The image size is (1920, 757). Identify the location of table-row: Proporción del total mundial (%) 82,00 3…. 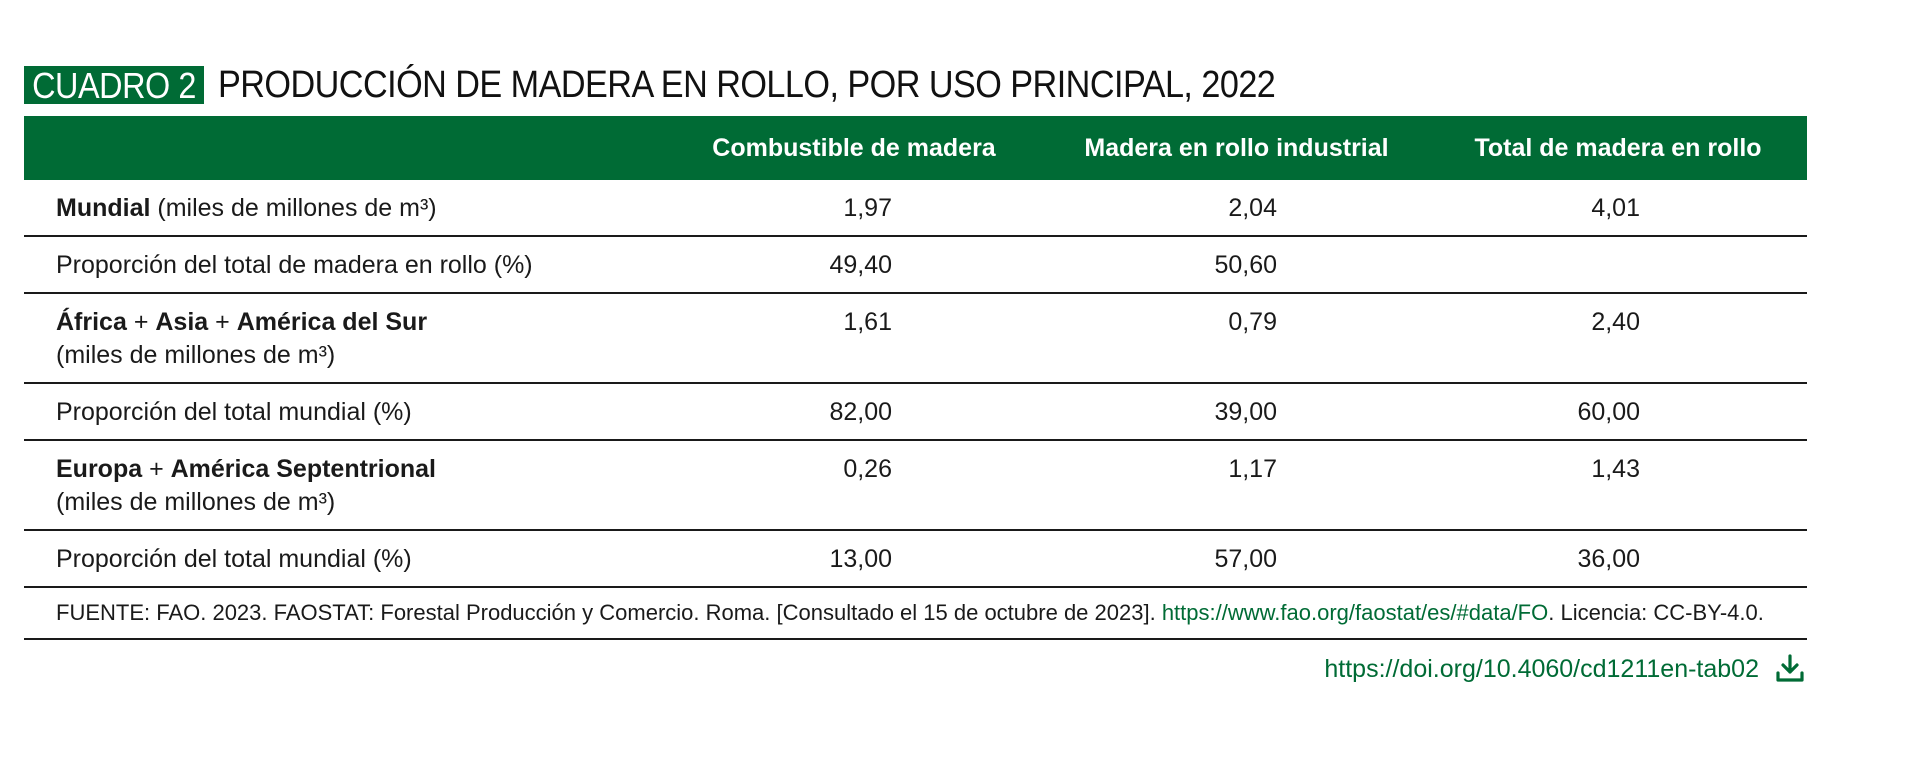
(915, 412).